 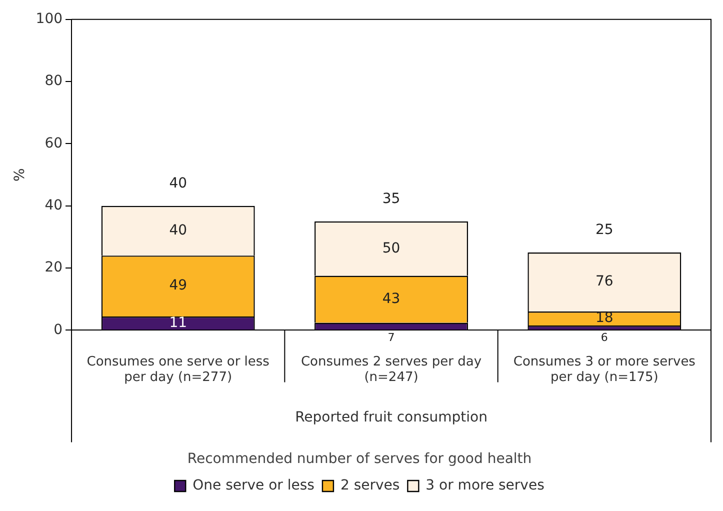 What do you see at coordinates (53, 268) in the screenshot?
I see `y-tick-label: 20` at bounding box center [53, 268].